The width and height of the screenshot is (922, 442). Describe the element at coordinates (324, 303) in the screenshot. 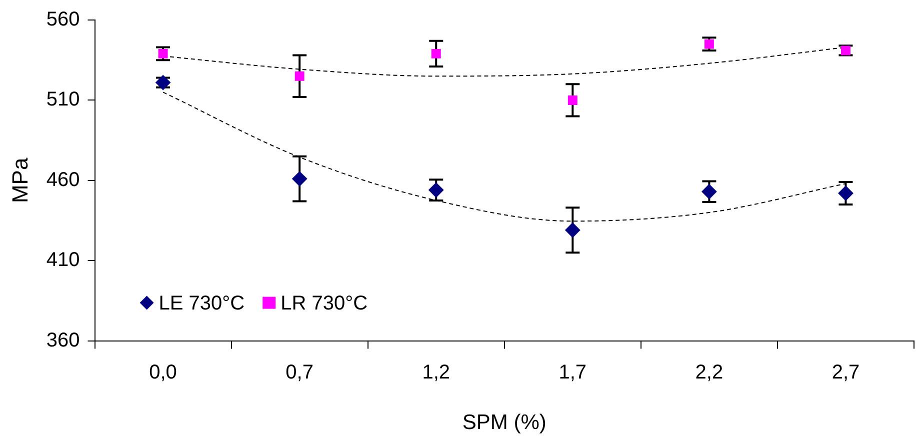

I see `legend-label: LR 730°C` at that location.